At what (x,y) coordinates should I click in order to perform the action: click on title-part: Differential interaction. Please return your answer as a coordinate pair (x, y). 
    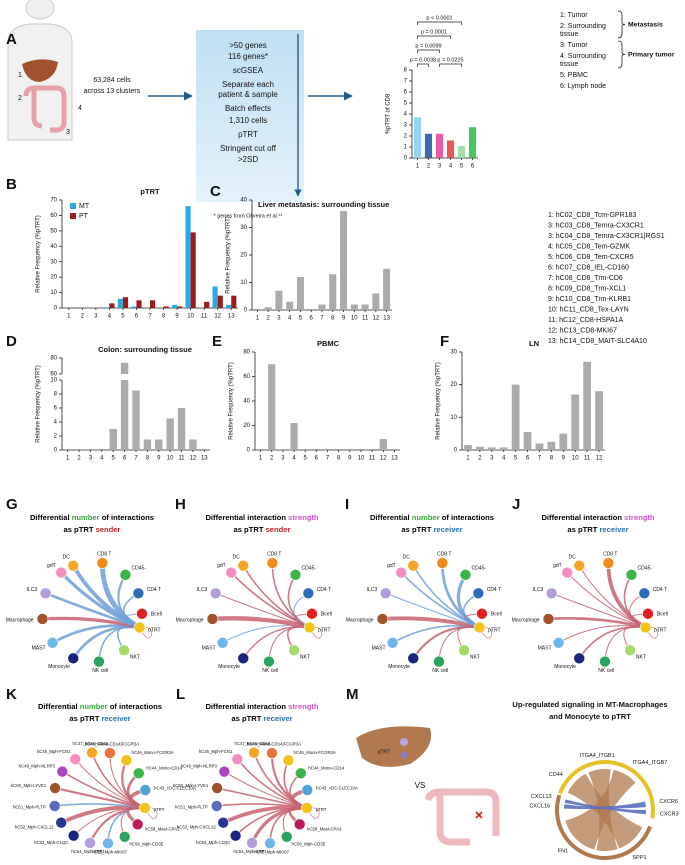
    Looking at the image, I should click on (582, 517).